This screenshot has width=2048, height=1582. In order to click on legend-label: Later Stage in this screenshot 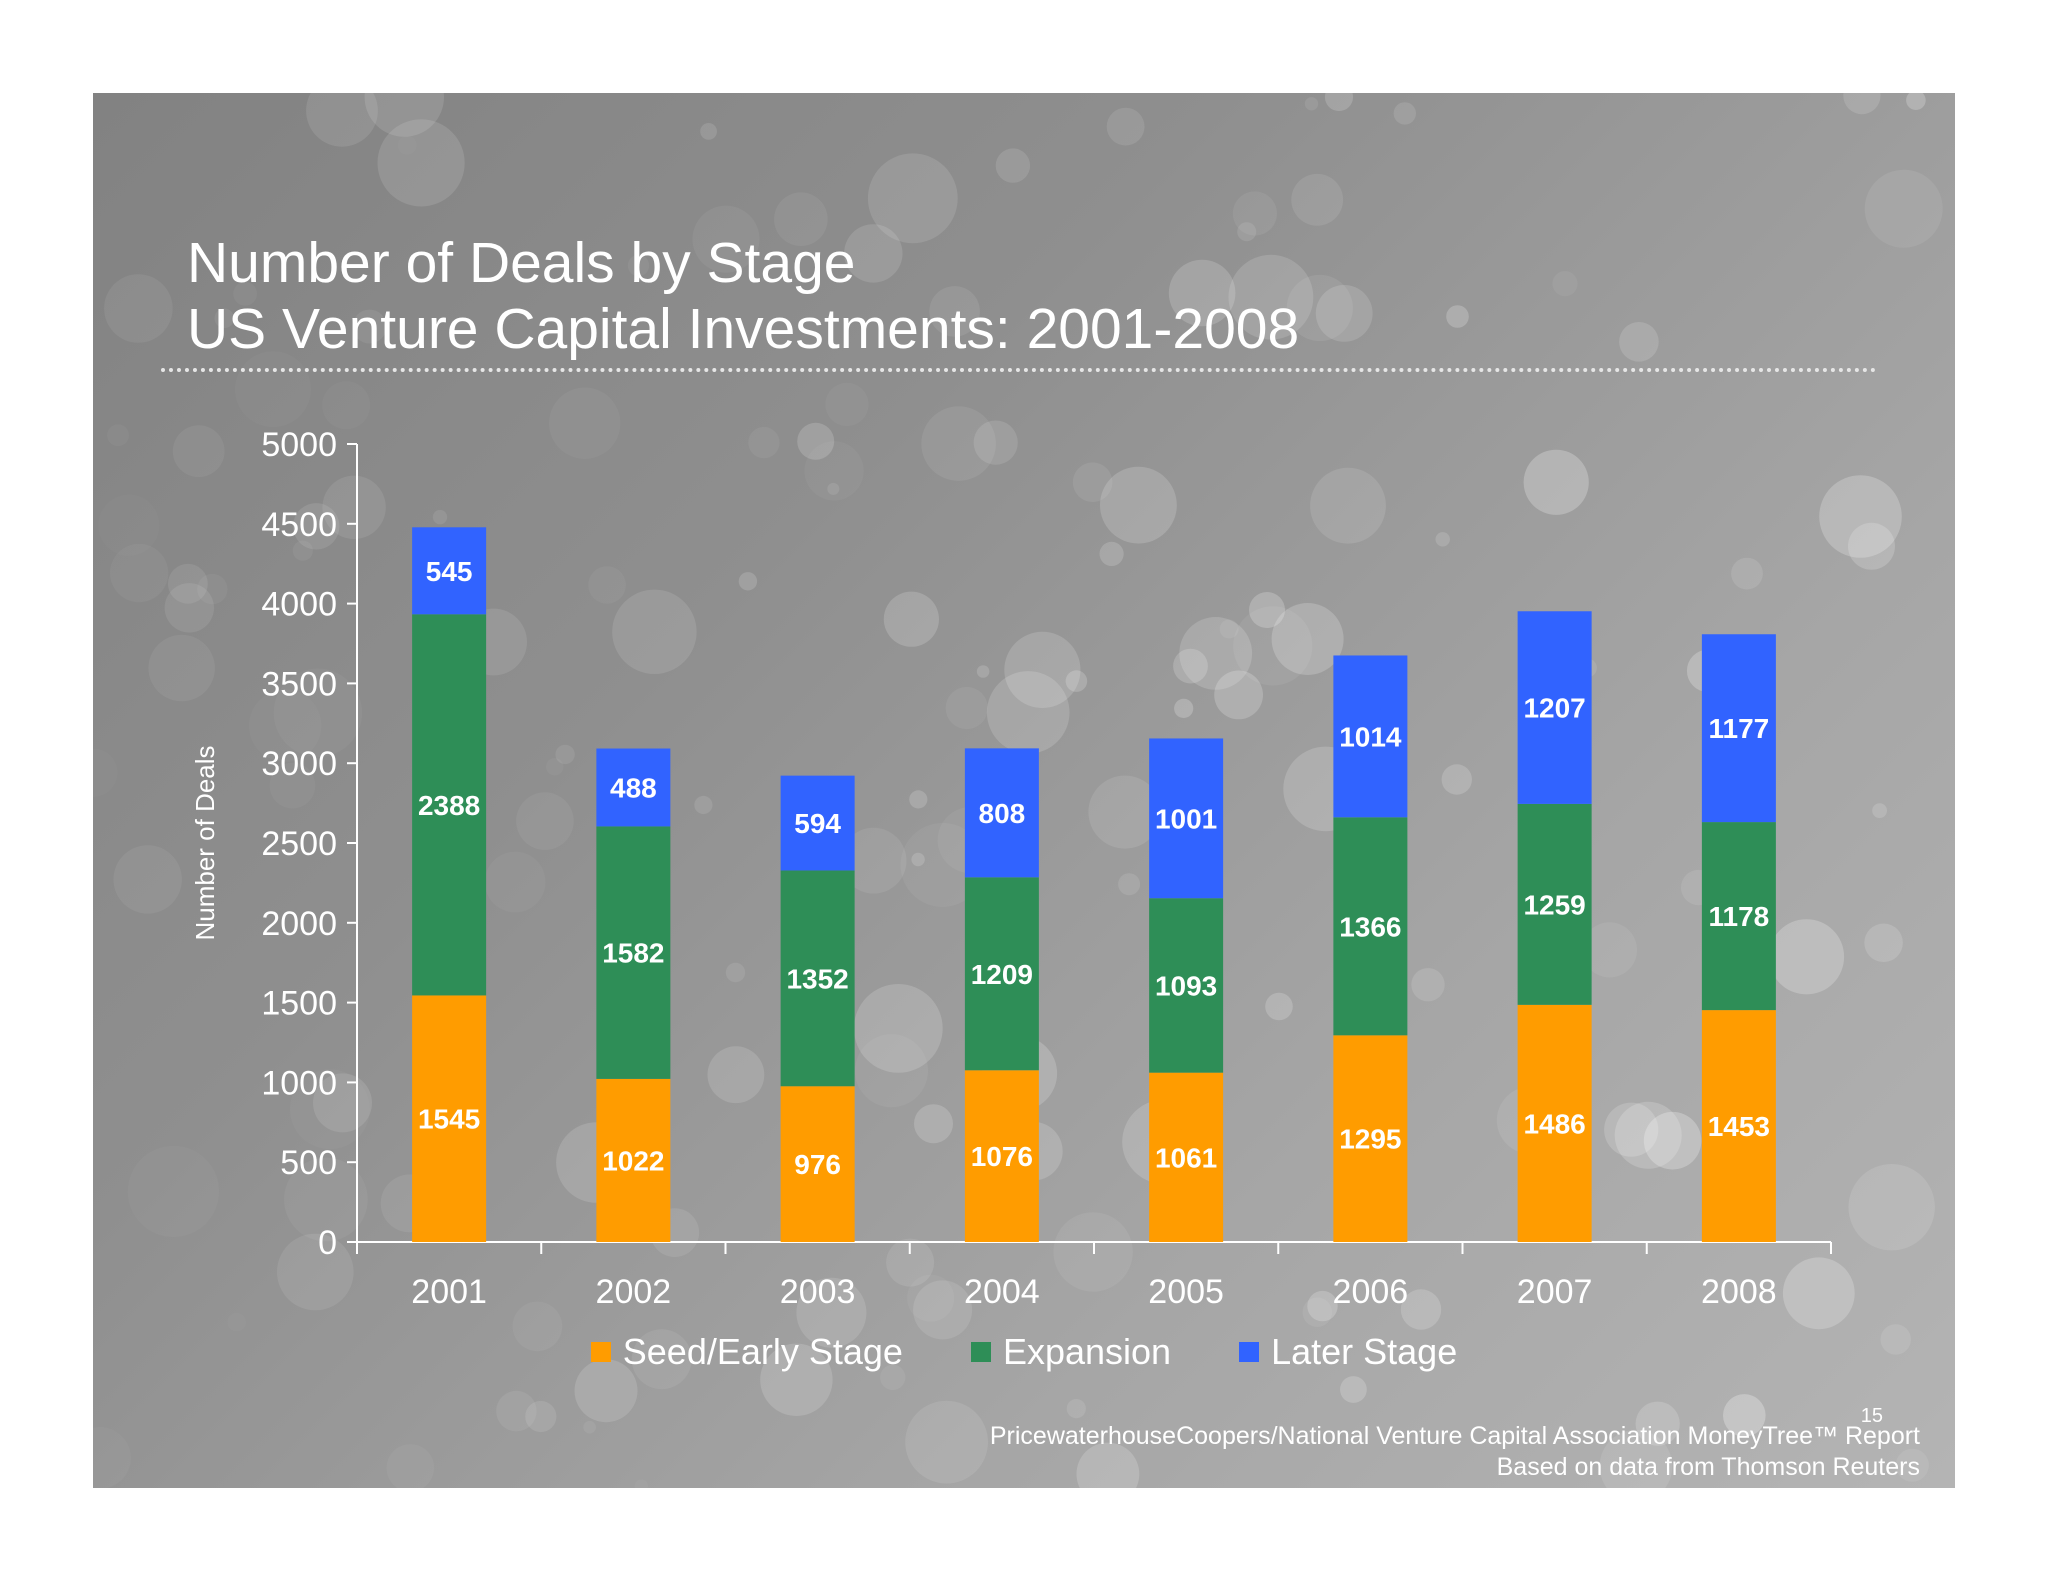, I will do `click(1364, 1351)`.